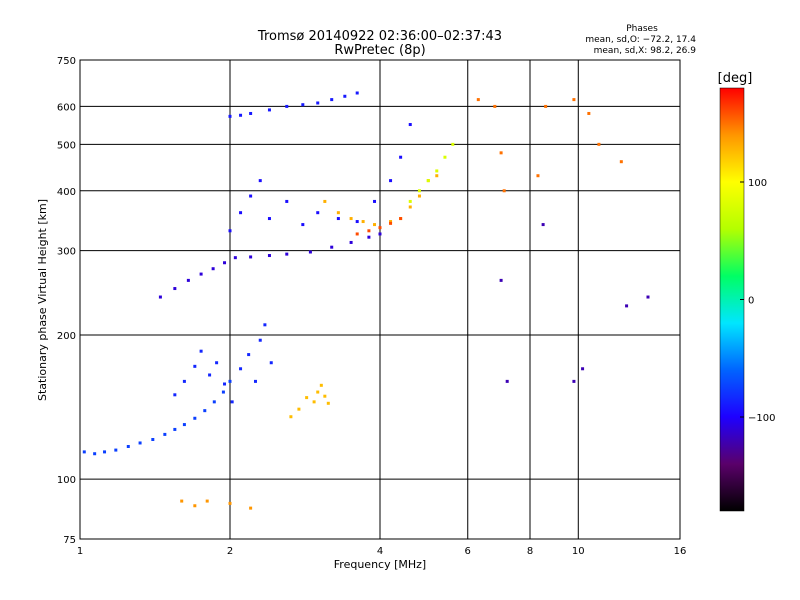 The image size is (800, 600). I want to click on y-tick-label: 300, so click(66, 252).